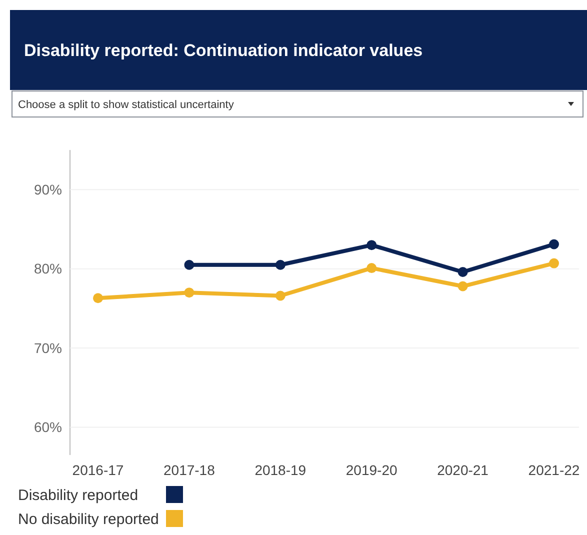 This screenshot has width=587, height=535. What do you see at coordinates (280, 470) in the screenshot?
I see `x-tick-label: 2018-19` at bounding box center [280, 470].